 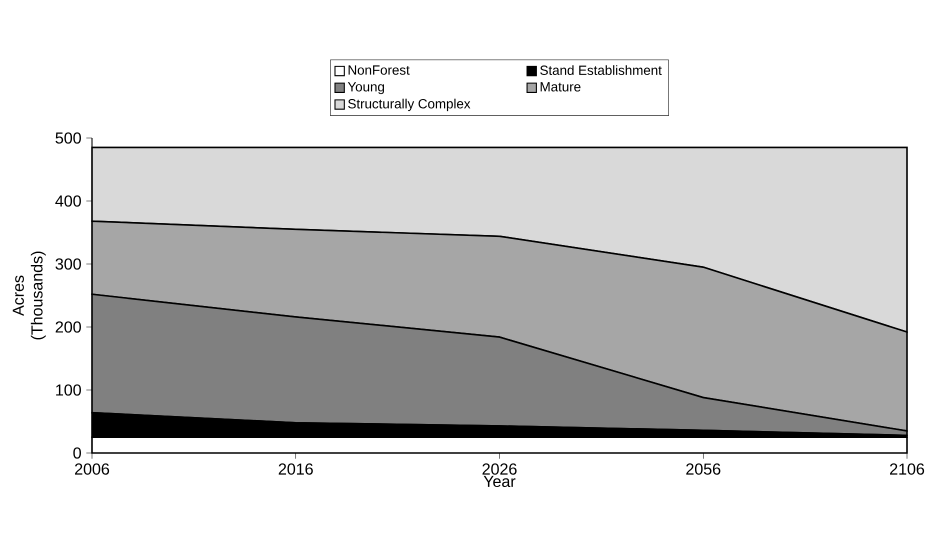 What do you see at coordinates (499, 469) in the screenshot?
I see `x-tick-label: 2026` at bounding box center [499, 469].